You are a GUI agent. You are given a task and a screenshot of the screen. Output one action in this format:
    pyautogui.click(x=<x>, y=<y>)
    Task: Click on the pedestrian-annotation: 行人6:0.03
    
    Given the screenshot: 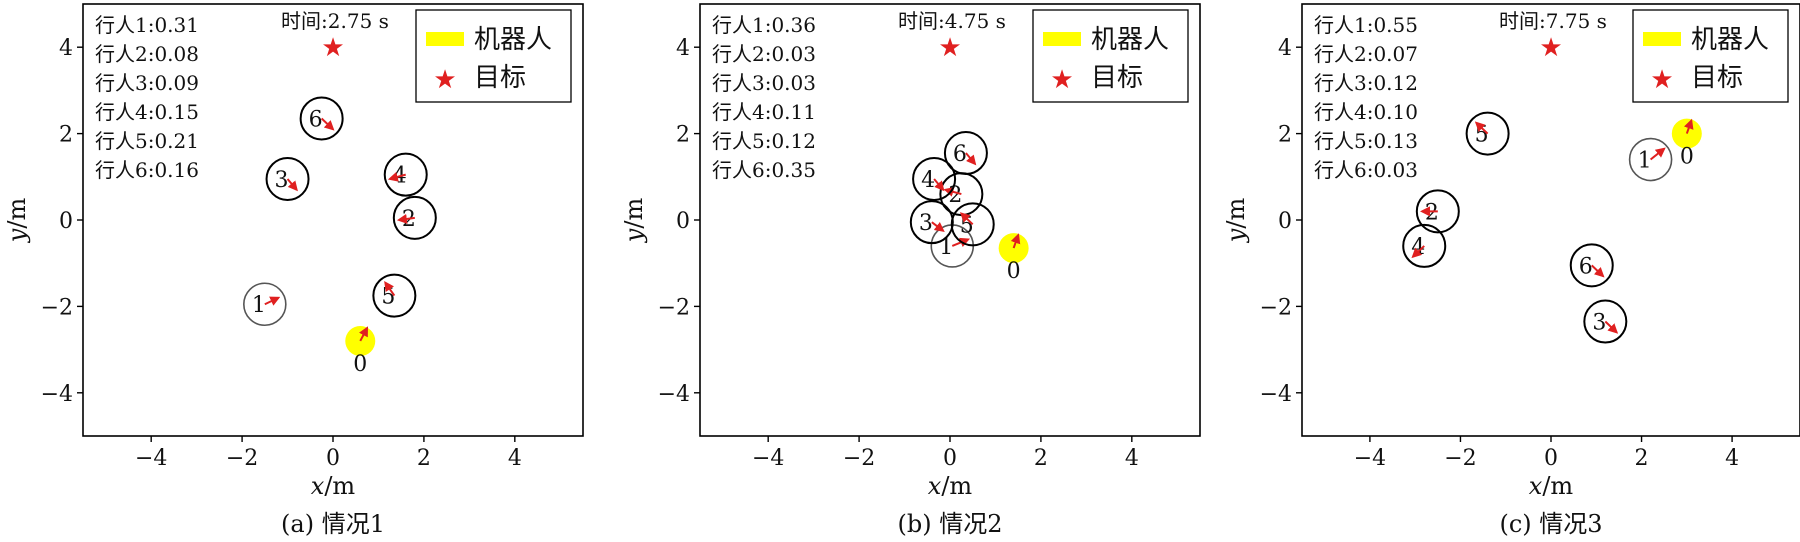 What is the action you would take?
    pyautogui.click(x=1366, y=170)
    